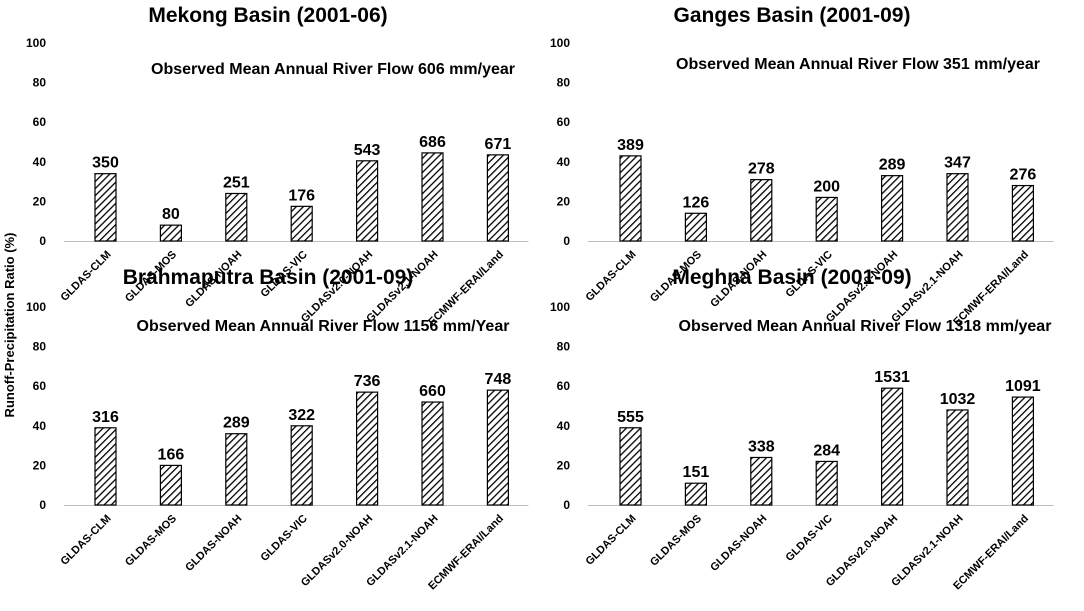  Describe the element at coordinates (958, 399) in the screenshot. I see `bar-data-label: 1032` at that location.